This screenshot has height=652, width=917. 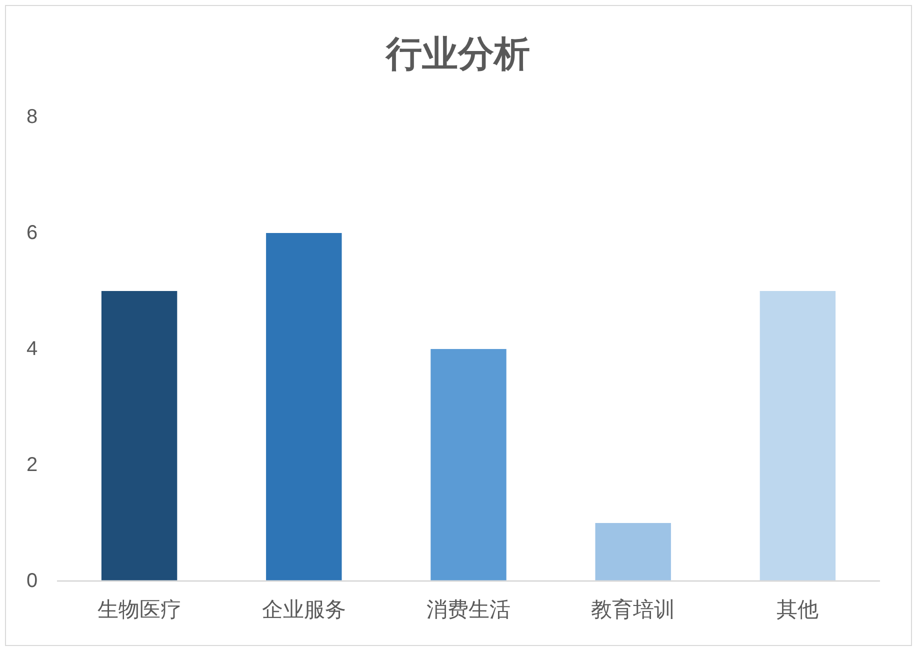 What do you see at coordinates (32, 581) in the screenshot?
I see `ytick-label: 0` at bounding box center [32, 581].